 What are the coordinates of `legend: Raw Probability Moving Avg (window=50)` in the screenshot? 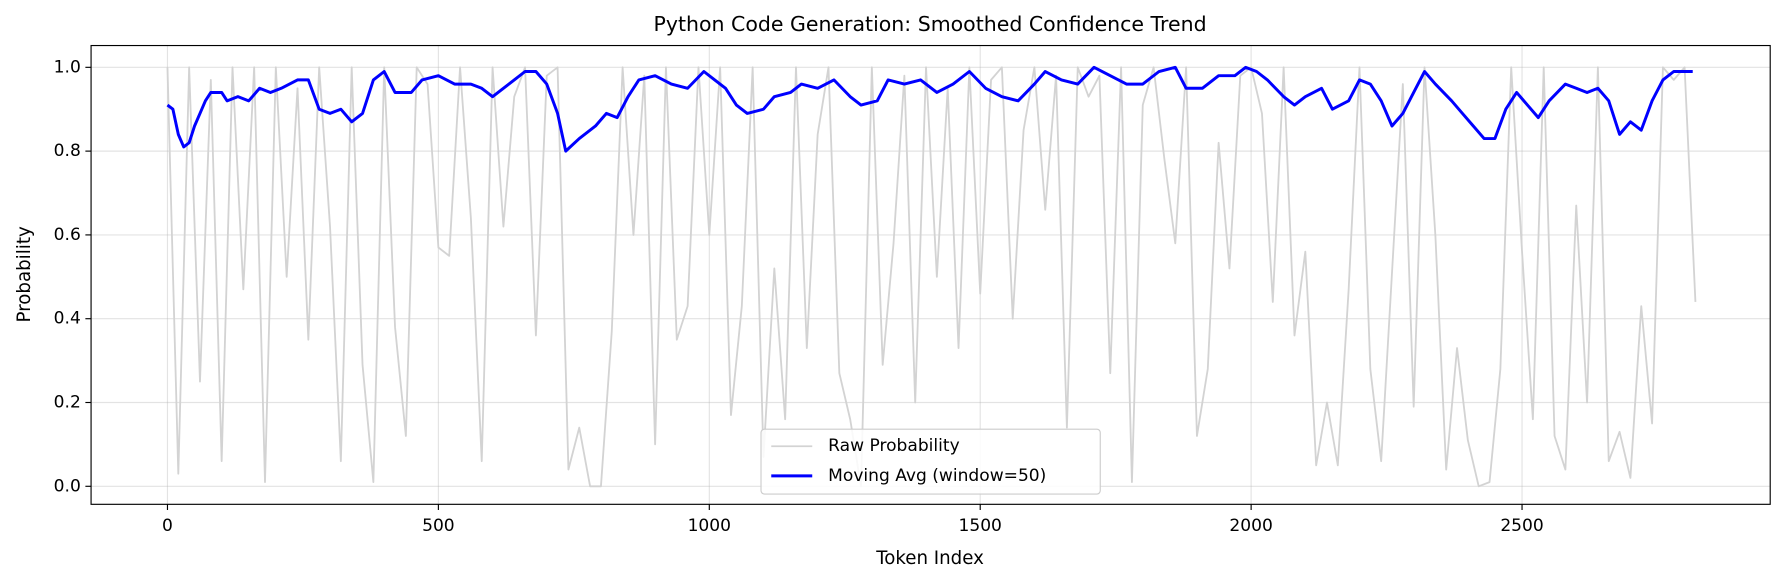 It's located at (930, 461).